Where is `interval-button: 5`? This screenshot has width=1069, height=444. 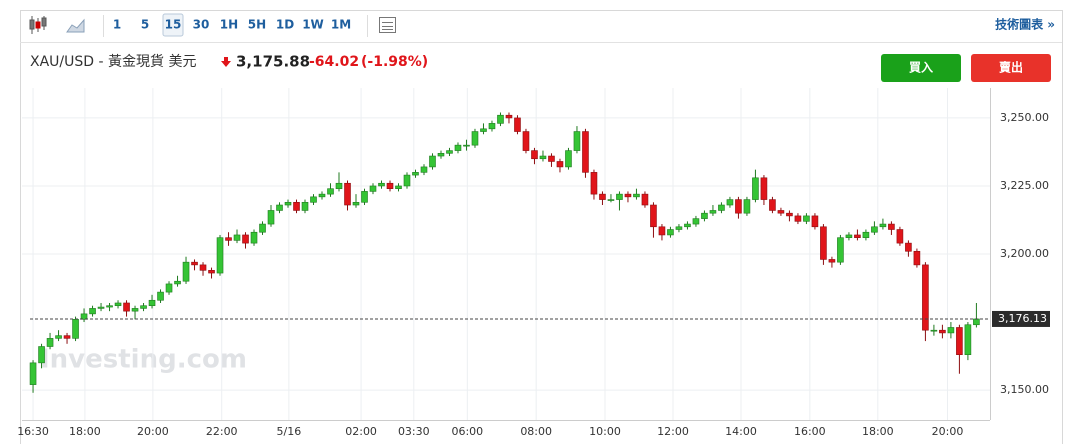
interval-button: 5 is located at coordinates (145, 25).